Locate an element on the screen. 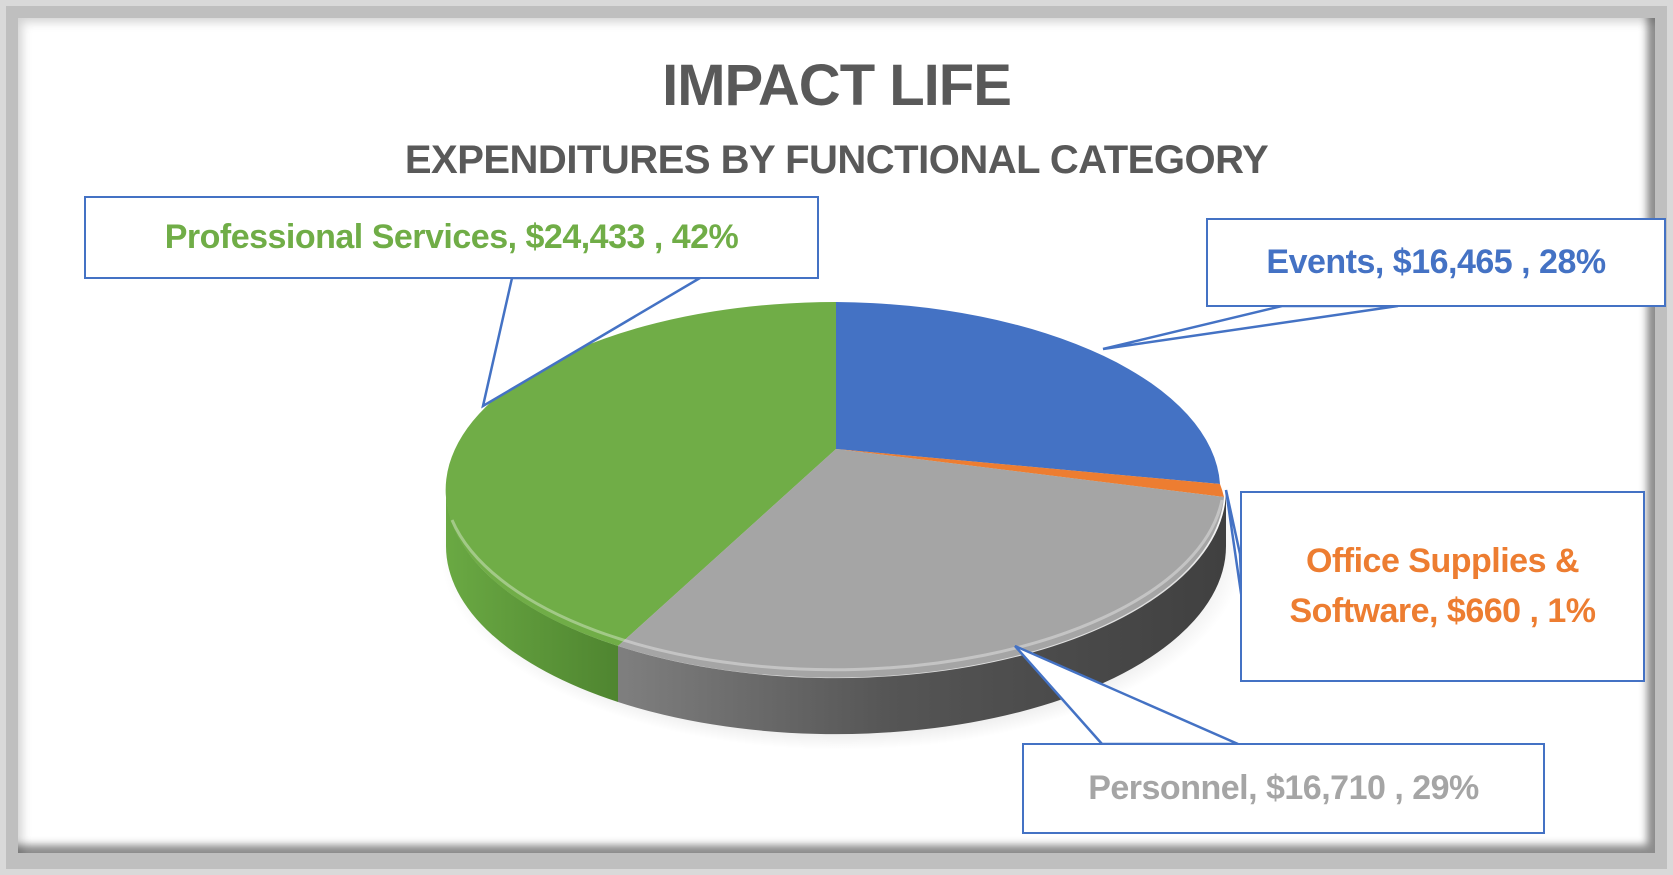 The height and width of the screenshot is (875, 1673). slice-professional-services is located at coordinates (640, 473).